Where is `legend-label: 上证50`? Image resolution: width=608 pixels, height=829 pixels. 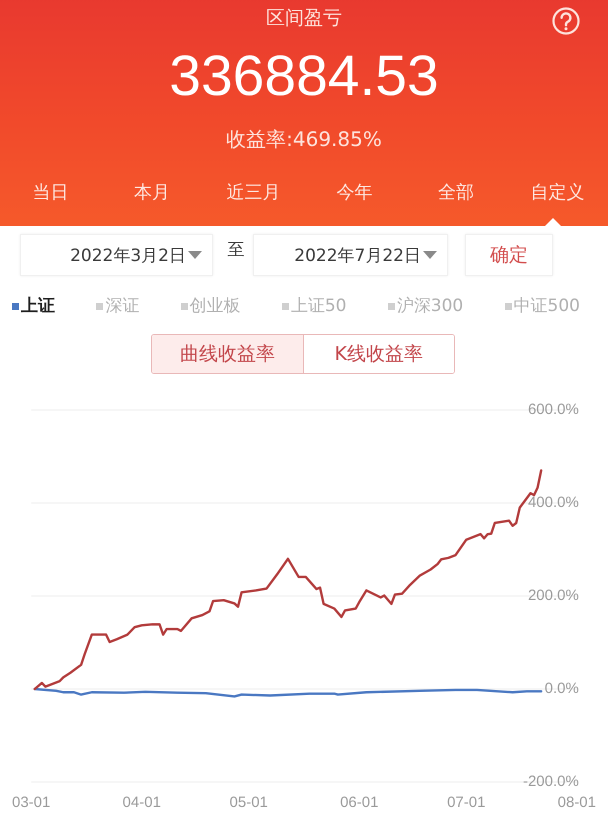 legend-label: 上证50 is located at coordinates (318, 306).